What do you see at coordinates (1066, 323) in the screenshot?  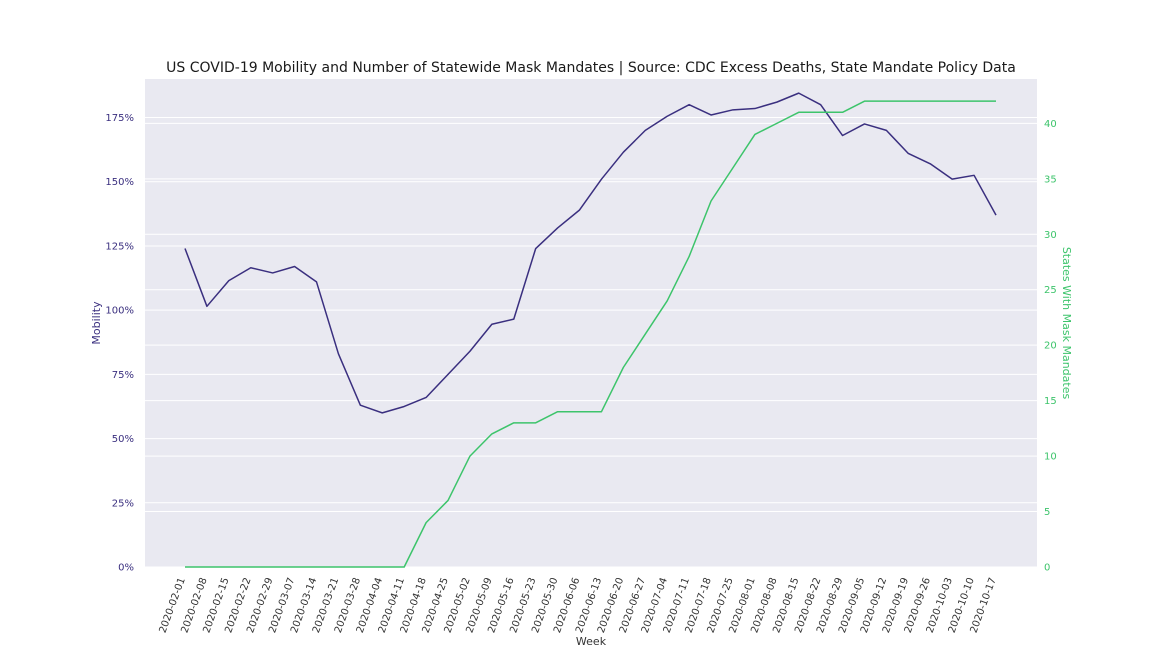 I see `right-y-axis-title: States With Mask Mandates` at bounding box center [1066, 323].